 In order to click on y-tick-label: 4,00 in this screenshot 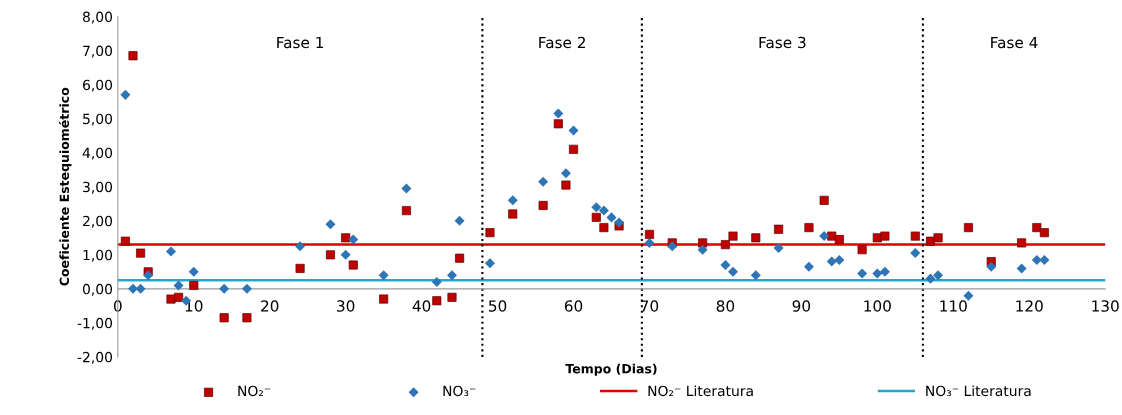, I will do `click(97, 153)`.